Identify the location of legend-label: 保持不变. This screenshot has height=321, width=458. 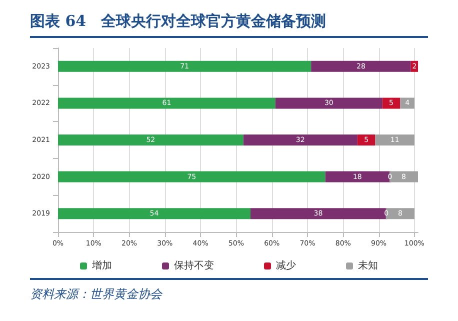
(194, 266).